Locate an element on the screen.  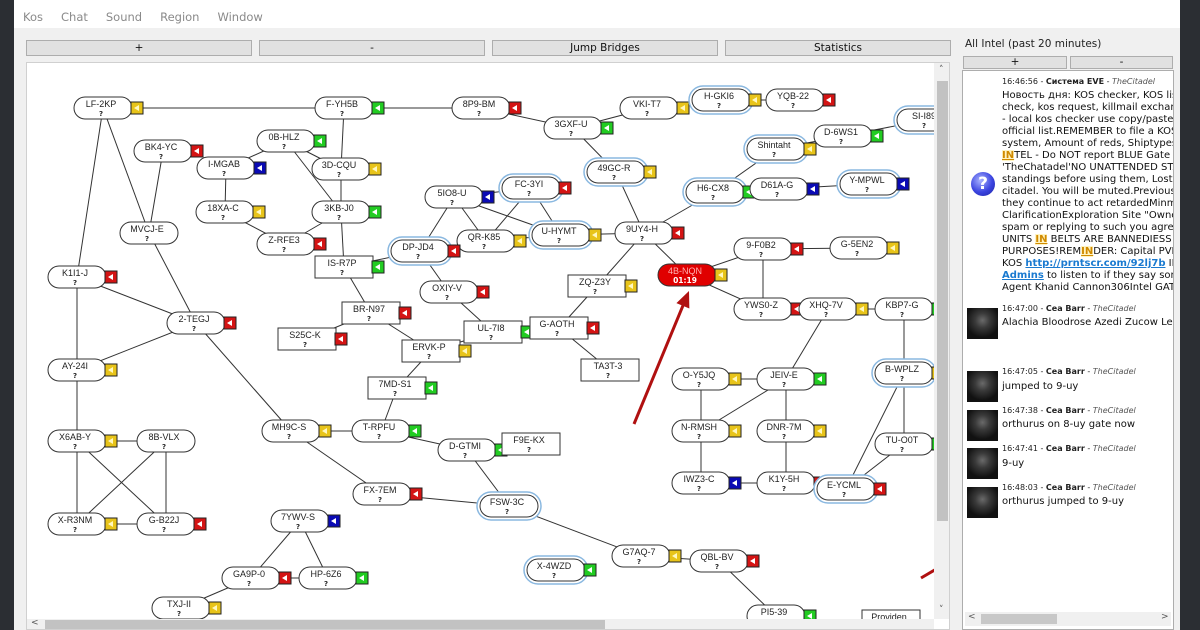
zoom-out-button: - is located at coordinates (372, 48).